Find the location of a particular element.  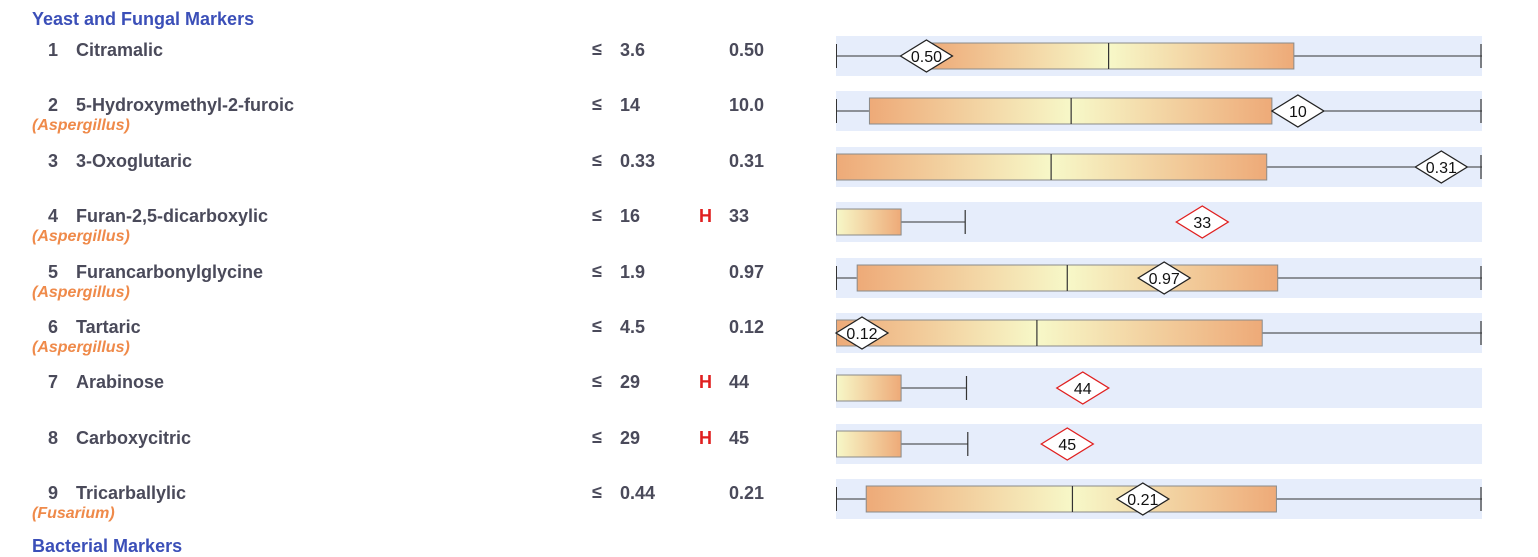

reference-range: 1.9 is located at coordinates (633, 271).